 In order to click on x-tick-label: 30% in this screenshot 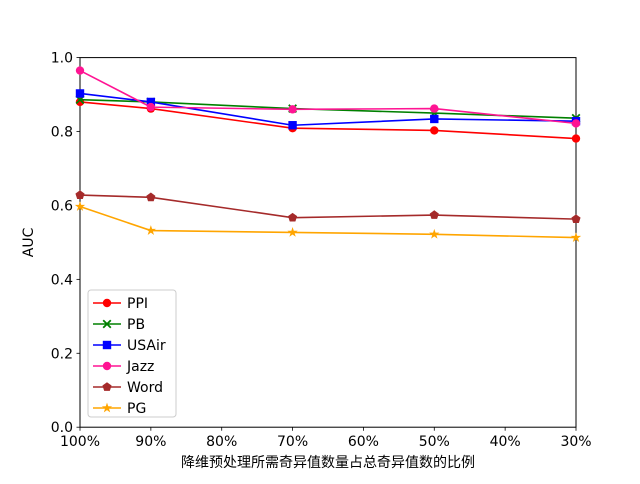, I will do `click(575, 442)`.